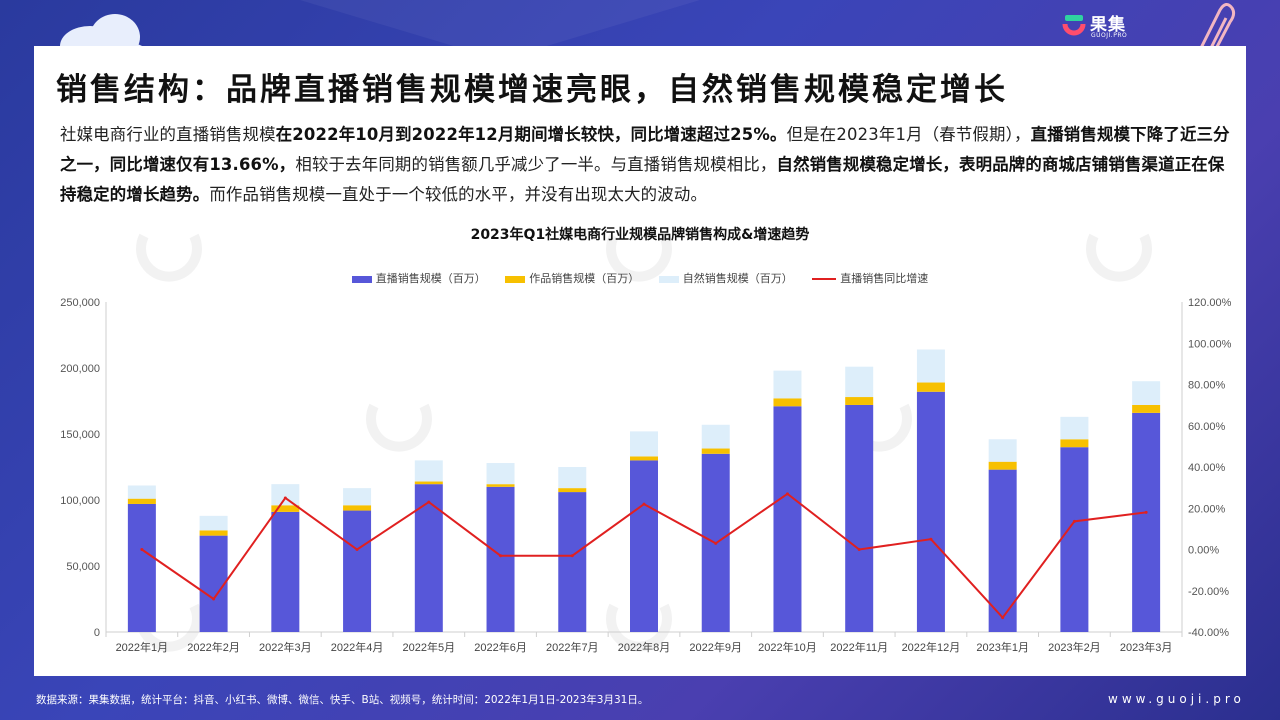 Image resolution: width=1280 pixels, height=720 pixels. I want to click on logo-mark-icon, so click(1074, 25).